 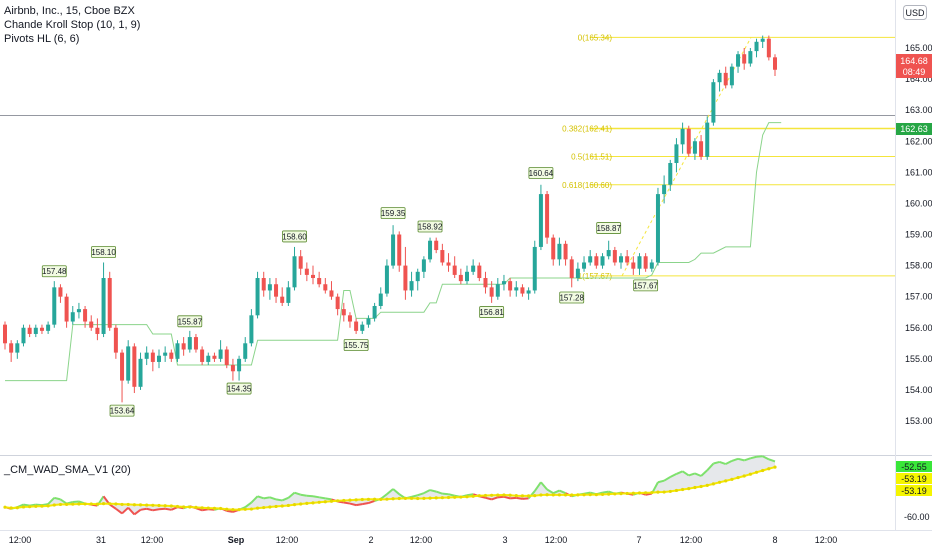 I want to click on currency-label: USD, so click(x=915, y=13).